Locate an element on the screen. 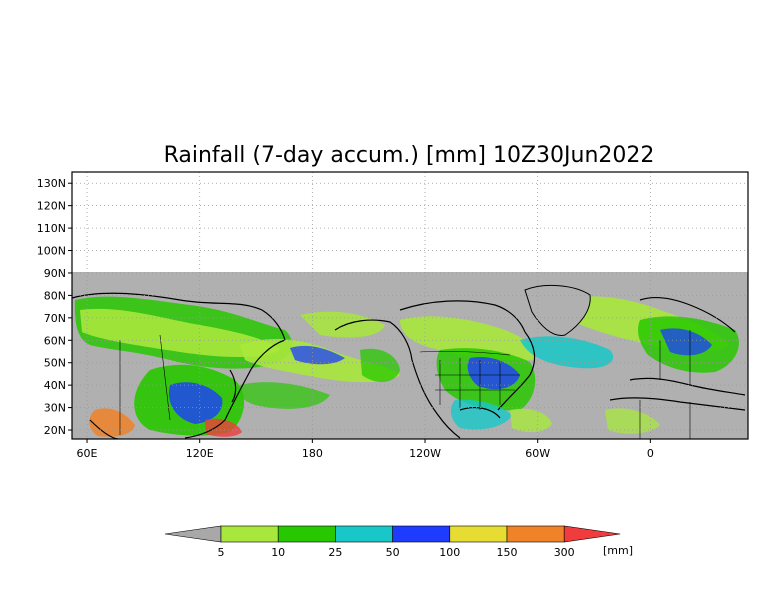 The height and width of the screenshot is (612, 784). border-us-canada is located at coordinates (465, 353).